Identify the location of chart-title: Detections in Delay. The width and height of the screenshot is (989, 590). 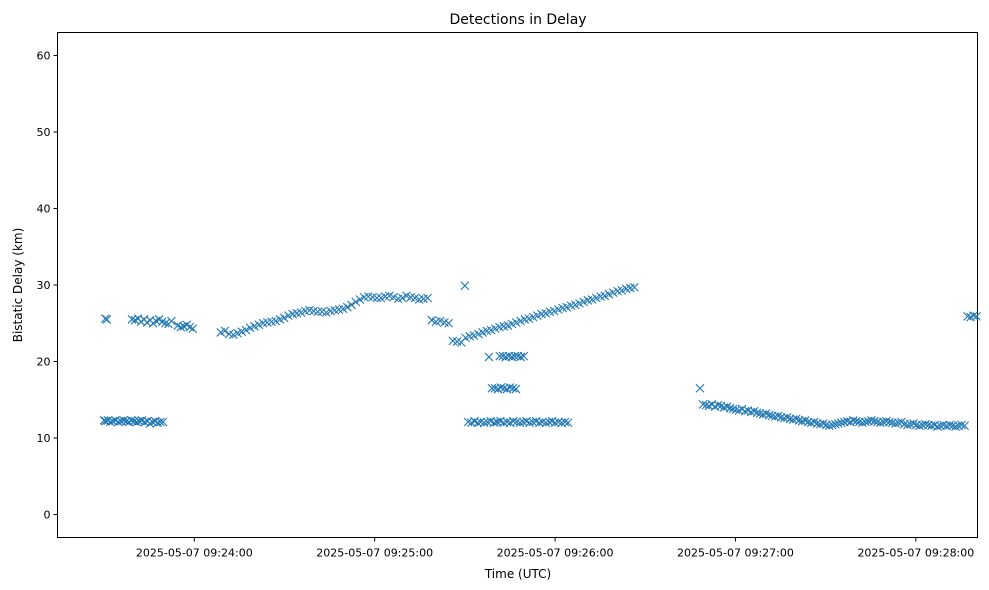
(517, 20).